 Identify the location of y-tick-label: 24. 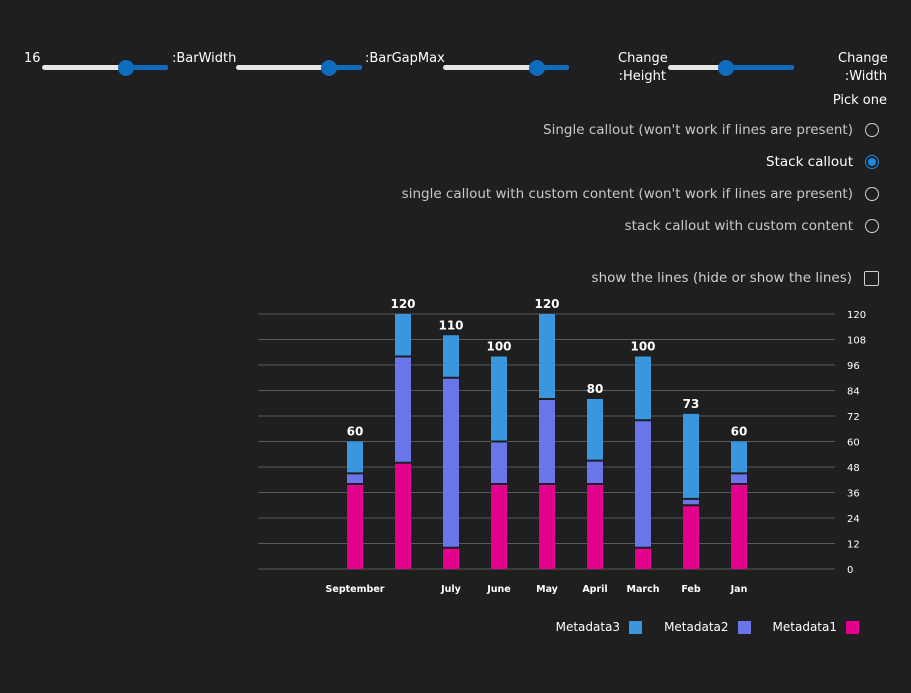
(853, 519).